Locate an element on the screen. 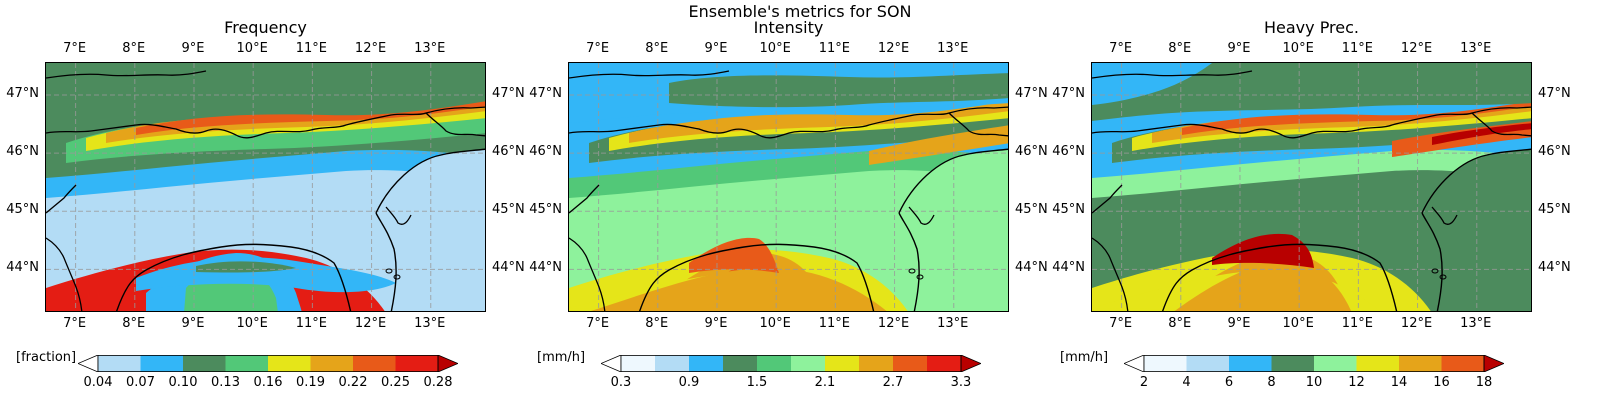 The image size is (1600, 400). colorbar-tick-label: 0.07 is located at coordinates (140, 382).